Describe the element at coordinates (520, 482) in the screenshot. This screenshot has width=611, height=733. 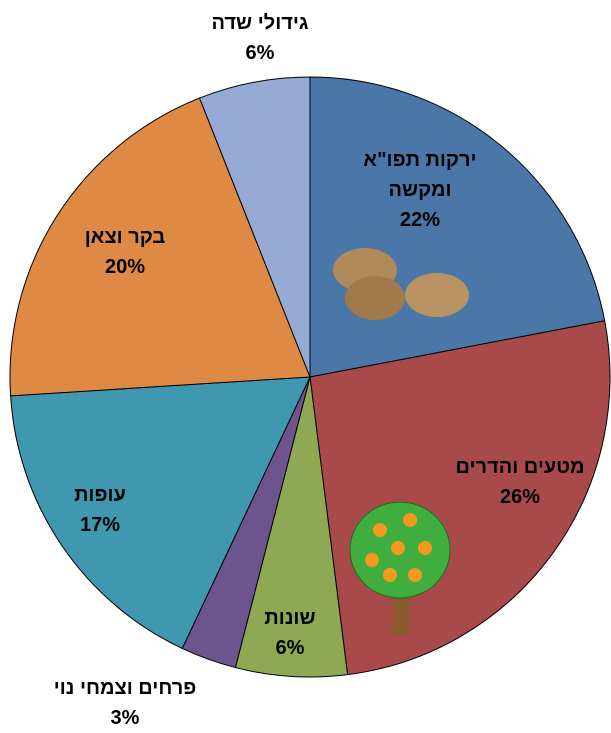
I see `slice-label: מטעים והדרים 26%` at that location.